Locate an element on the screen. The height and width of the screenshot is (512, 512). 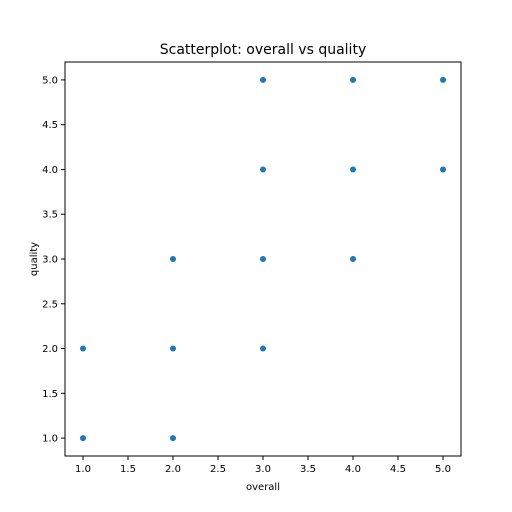
x-tick-label: 5.0 is located at coordinates (443, 469).